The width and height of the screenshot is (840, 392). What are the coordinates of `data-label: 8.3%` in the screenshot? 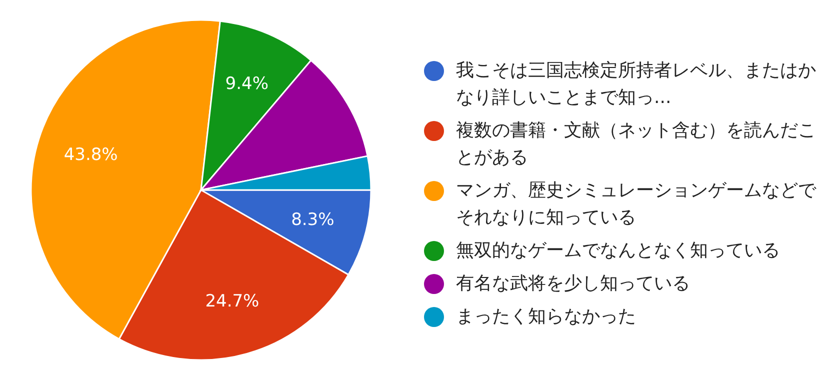 It's located at (312, 220).